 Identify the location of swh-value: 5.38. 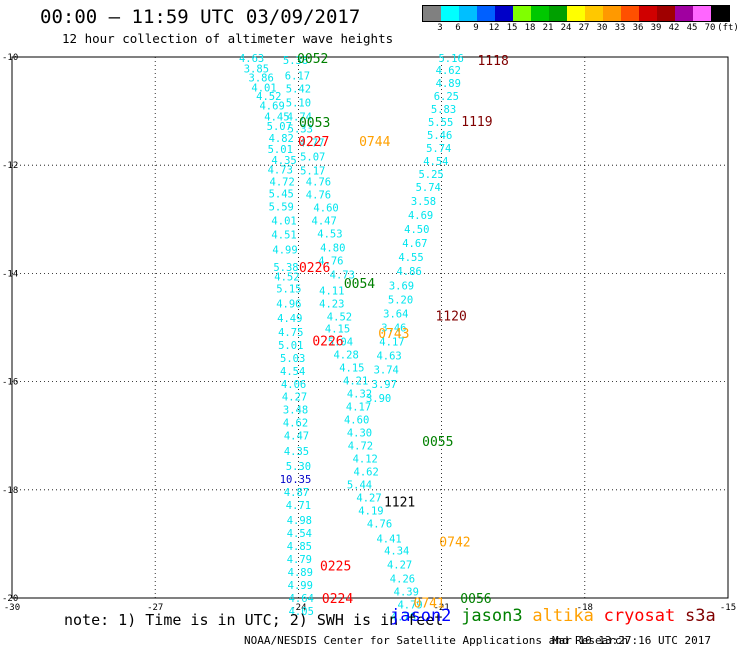
(295, 61).